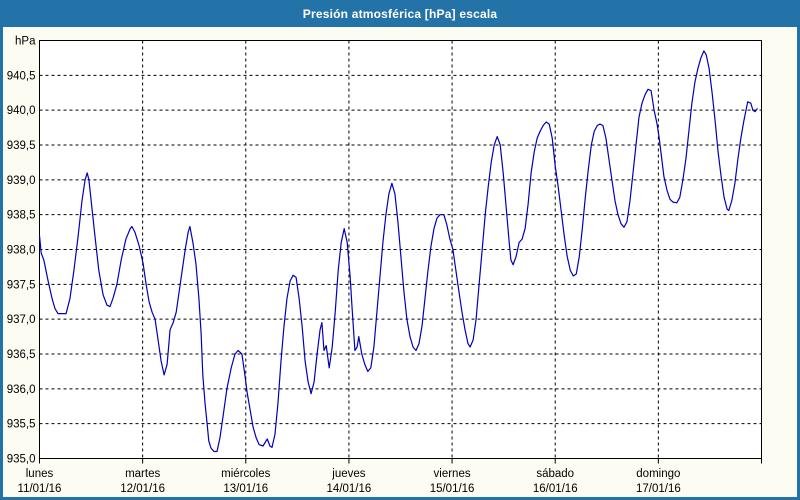 Image resolution: width=800 pixels, height=500 pixels. Describe the element at coordinates (21, 460) in the screenshot. I see `y-tick-label: 935,0` at that location.